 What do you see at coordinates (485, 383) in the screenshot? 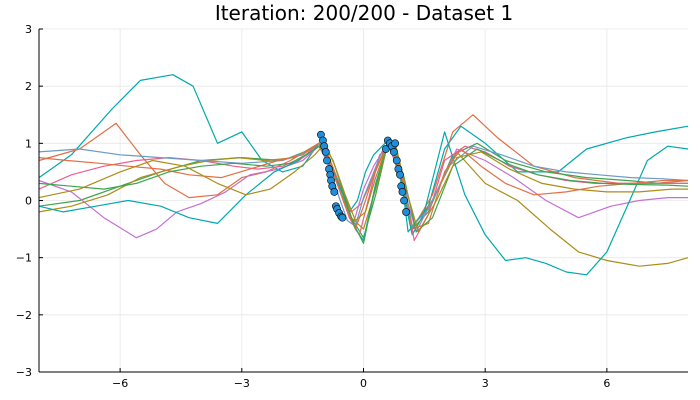
I see `x-tick-label-3: 3` at bounding box center [485, 383].